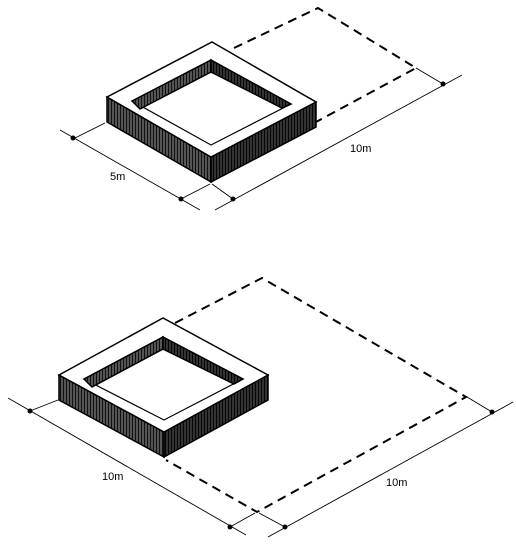 This screenshot has height=552, width=516. What do you see at coordinates (30, 411) in the screenshot?
I see `bottom-width-tick-left` at bounding box center [30, 411].